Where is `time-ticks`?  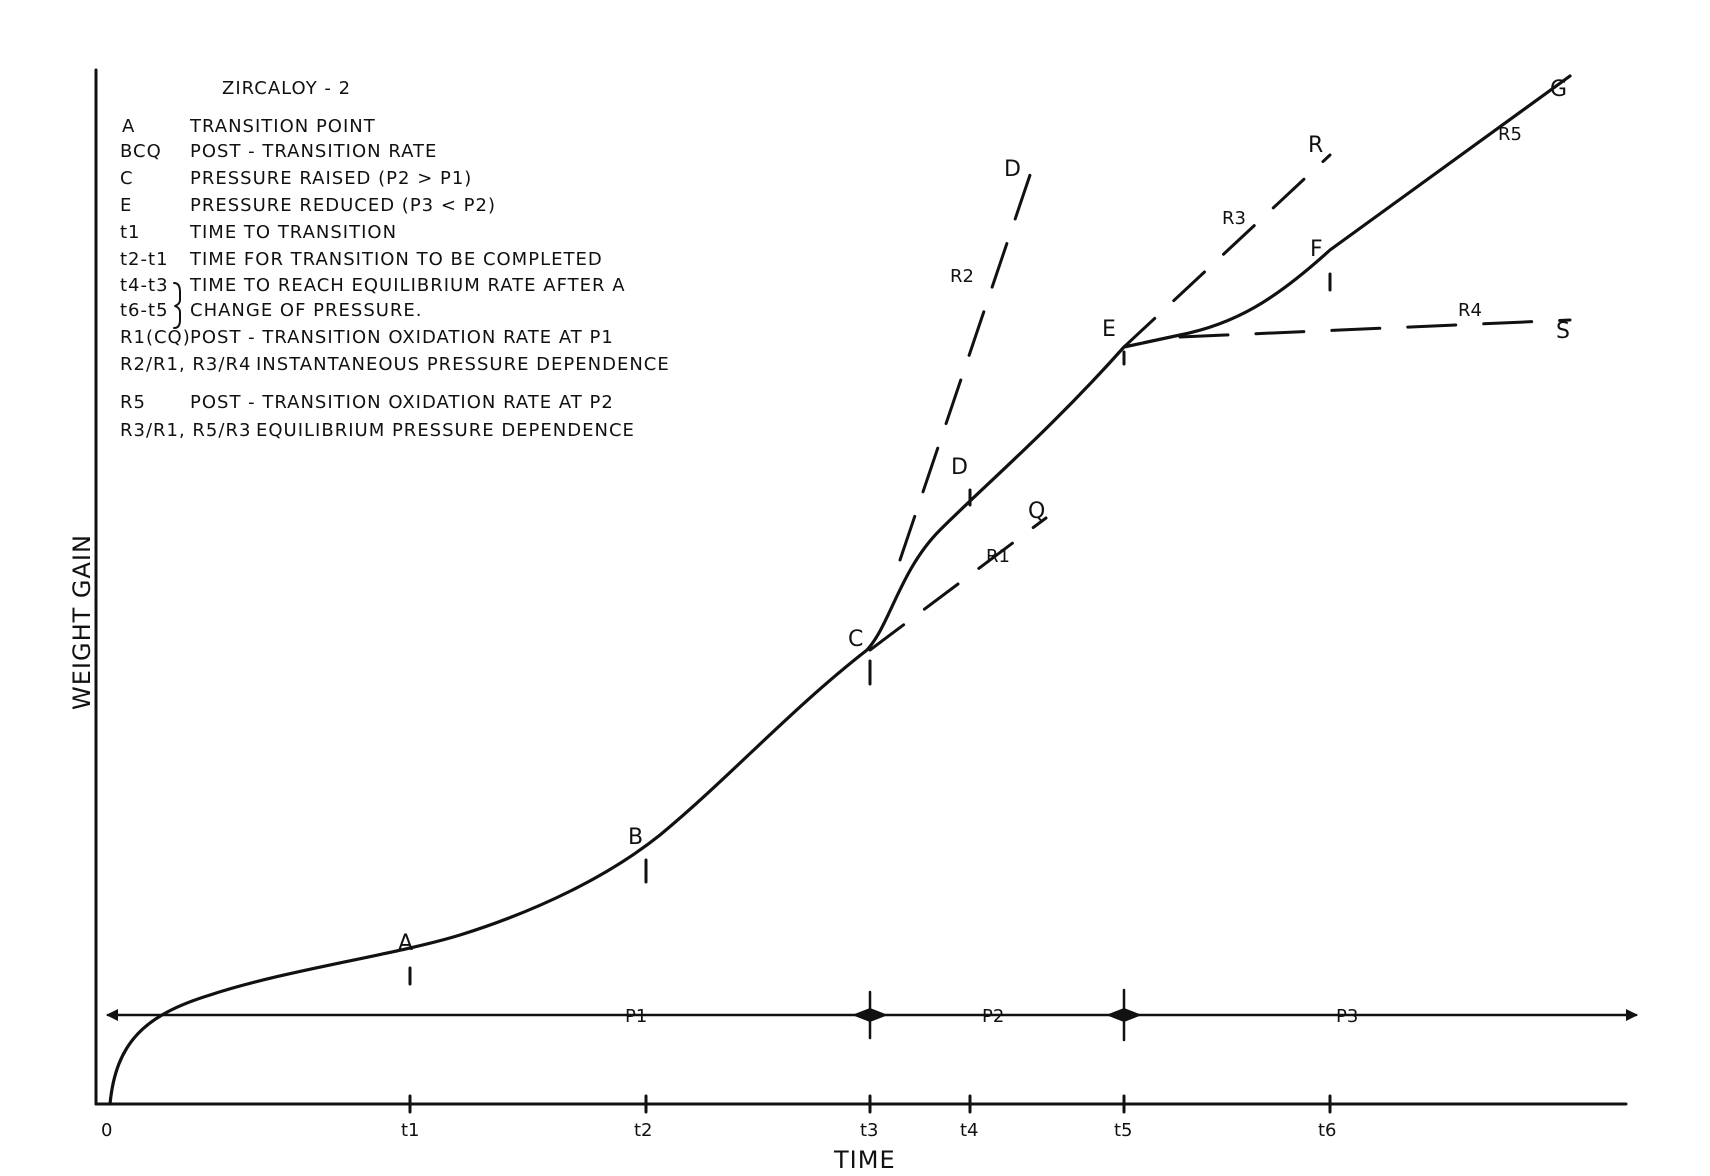 time-ticks is located at coordinates (870, 1104).